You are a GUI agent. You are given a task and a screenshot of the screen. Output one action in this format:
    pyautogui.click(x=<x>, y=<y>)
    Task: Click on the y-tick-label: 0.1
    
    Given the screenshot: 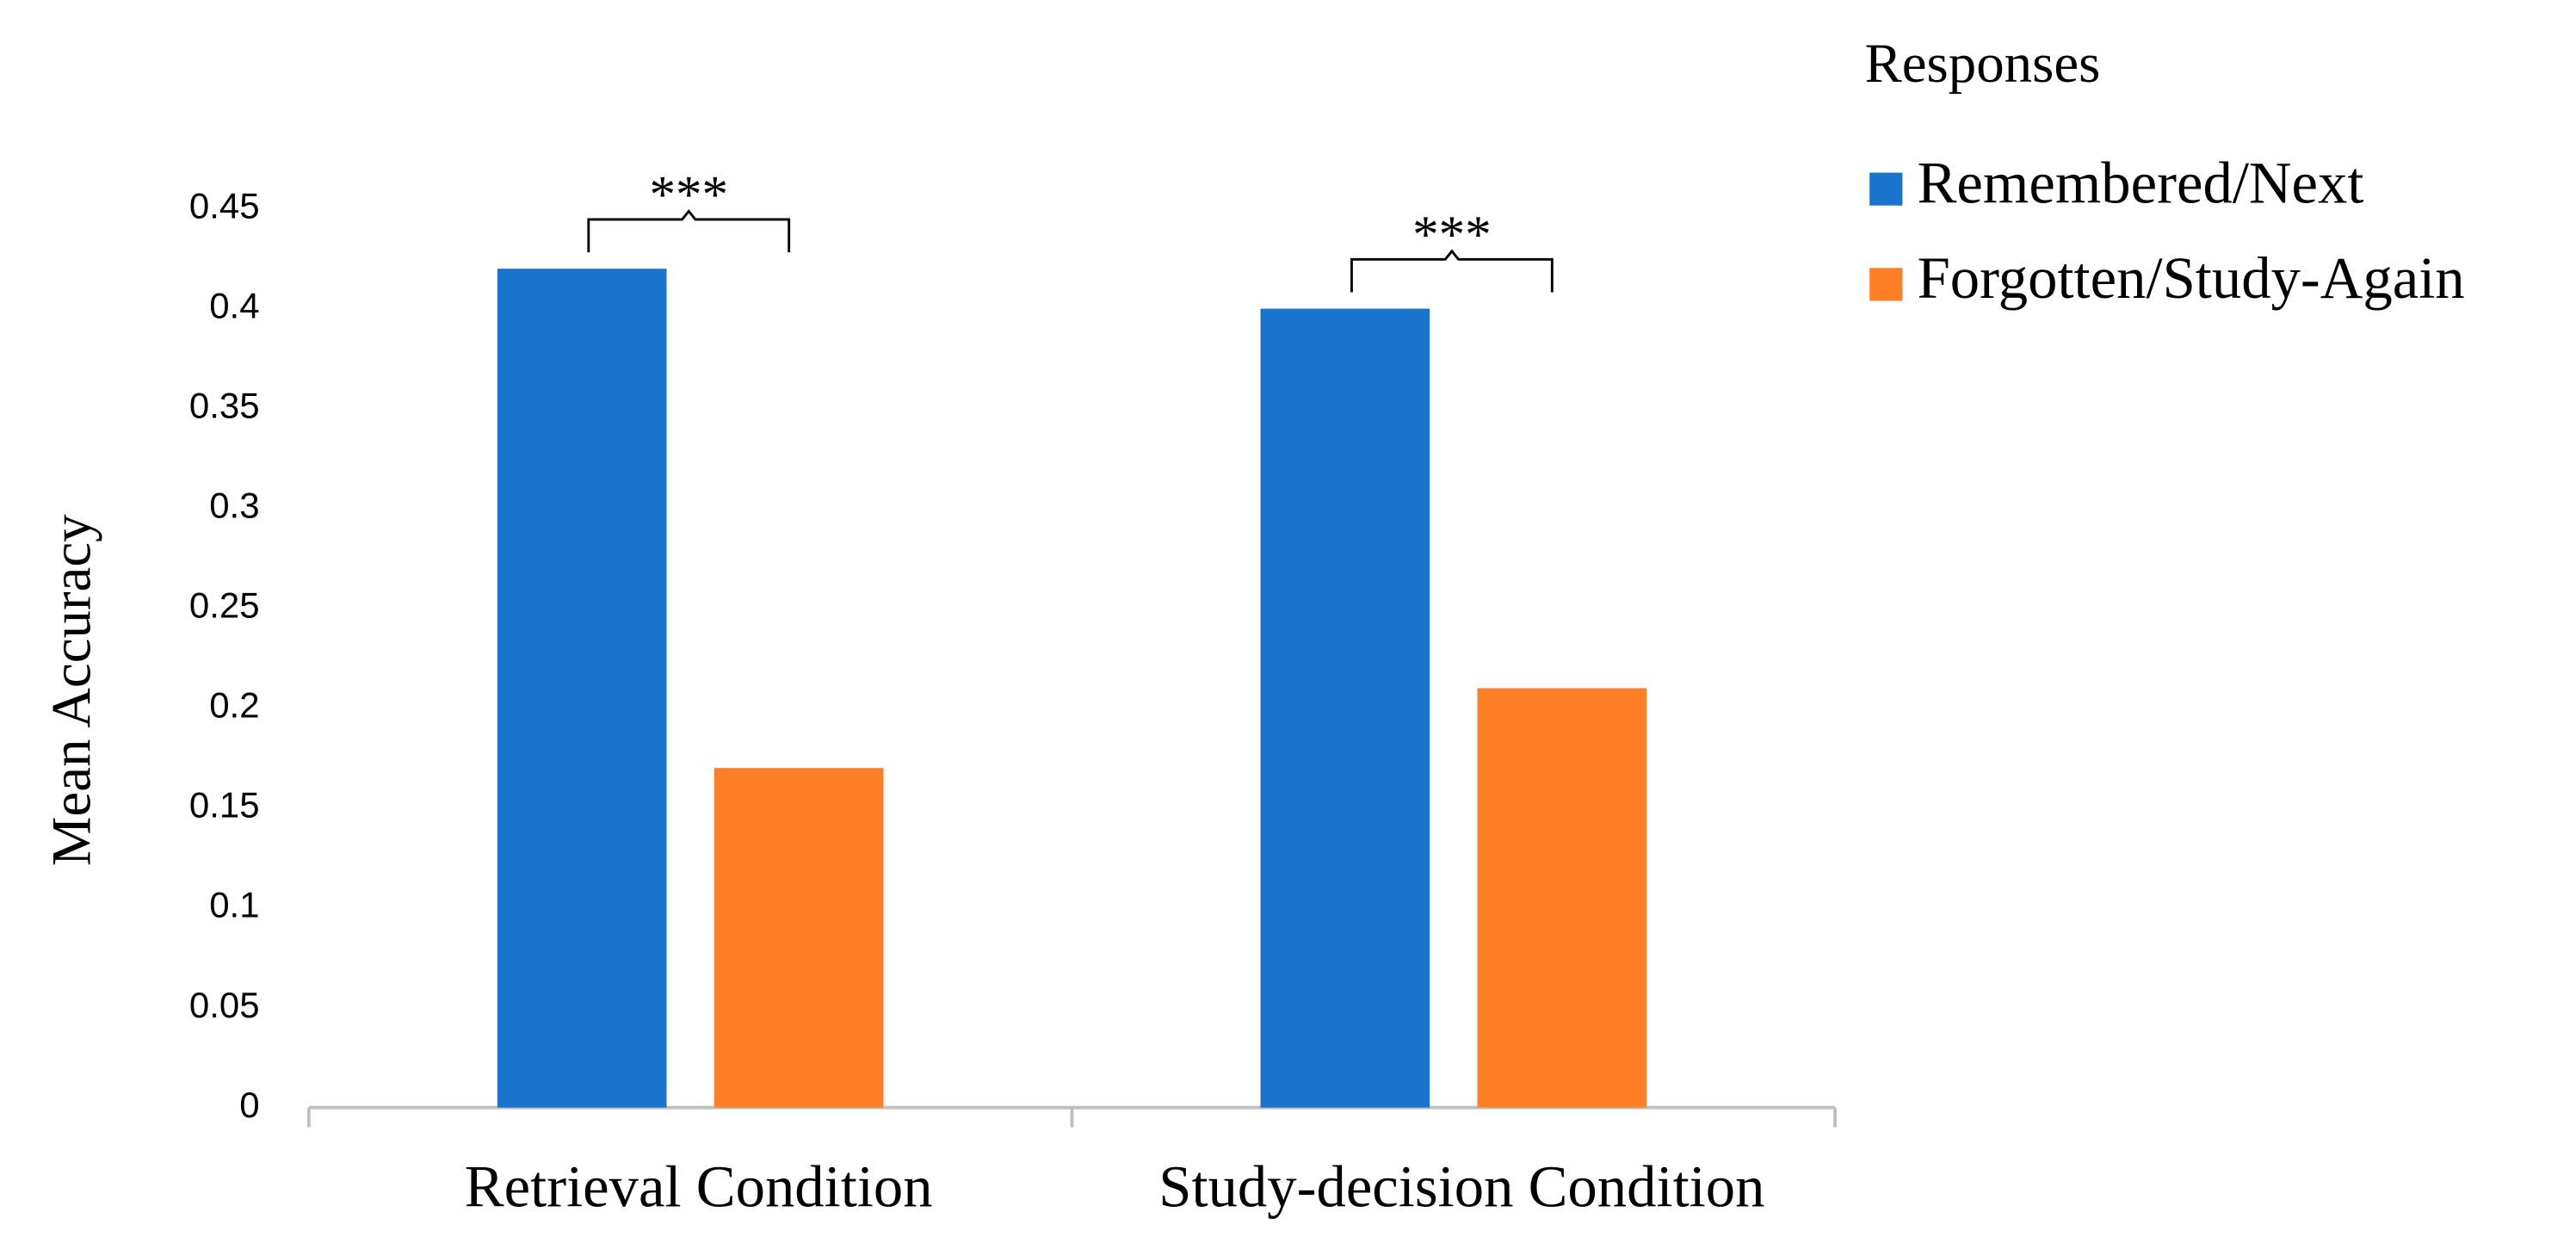 What is the action you would take?
    pyautogui.click(x=234, y=905)
    